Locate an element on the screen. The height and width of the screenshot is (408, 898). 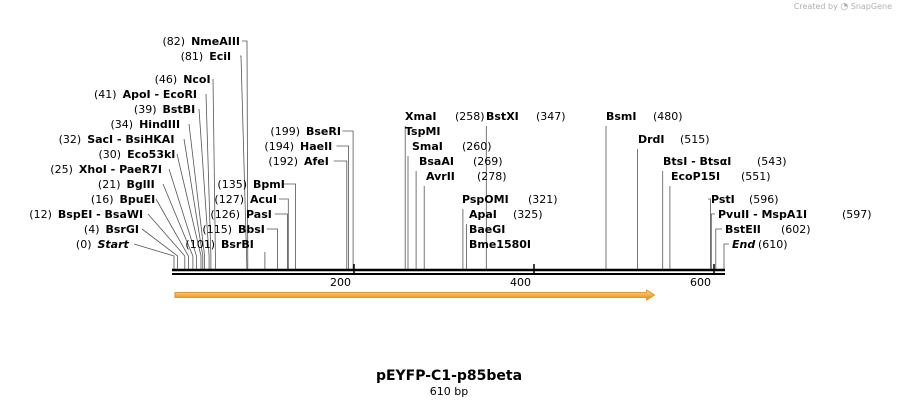
leader-pasi is located at coordinates (281, 241).